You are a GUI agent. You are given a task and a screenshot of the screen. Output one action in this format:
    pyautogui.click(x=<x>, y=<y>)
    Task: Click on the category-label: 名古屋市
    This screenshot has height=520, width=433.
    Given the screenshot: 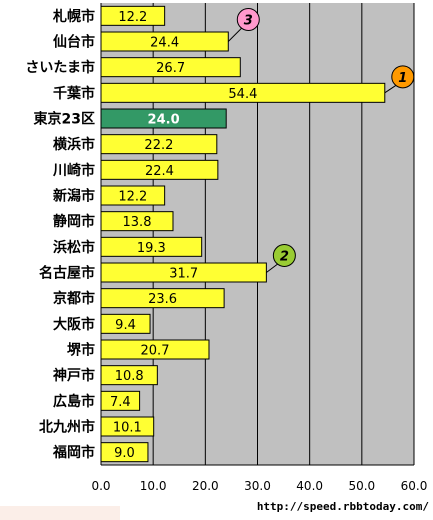 What is the action you would take?
    pyautogui.click(x=67, y=273)
    